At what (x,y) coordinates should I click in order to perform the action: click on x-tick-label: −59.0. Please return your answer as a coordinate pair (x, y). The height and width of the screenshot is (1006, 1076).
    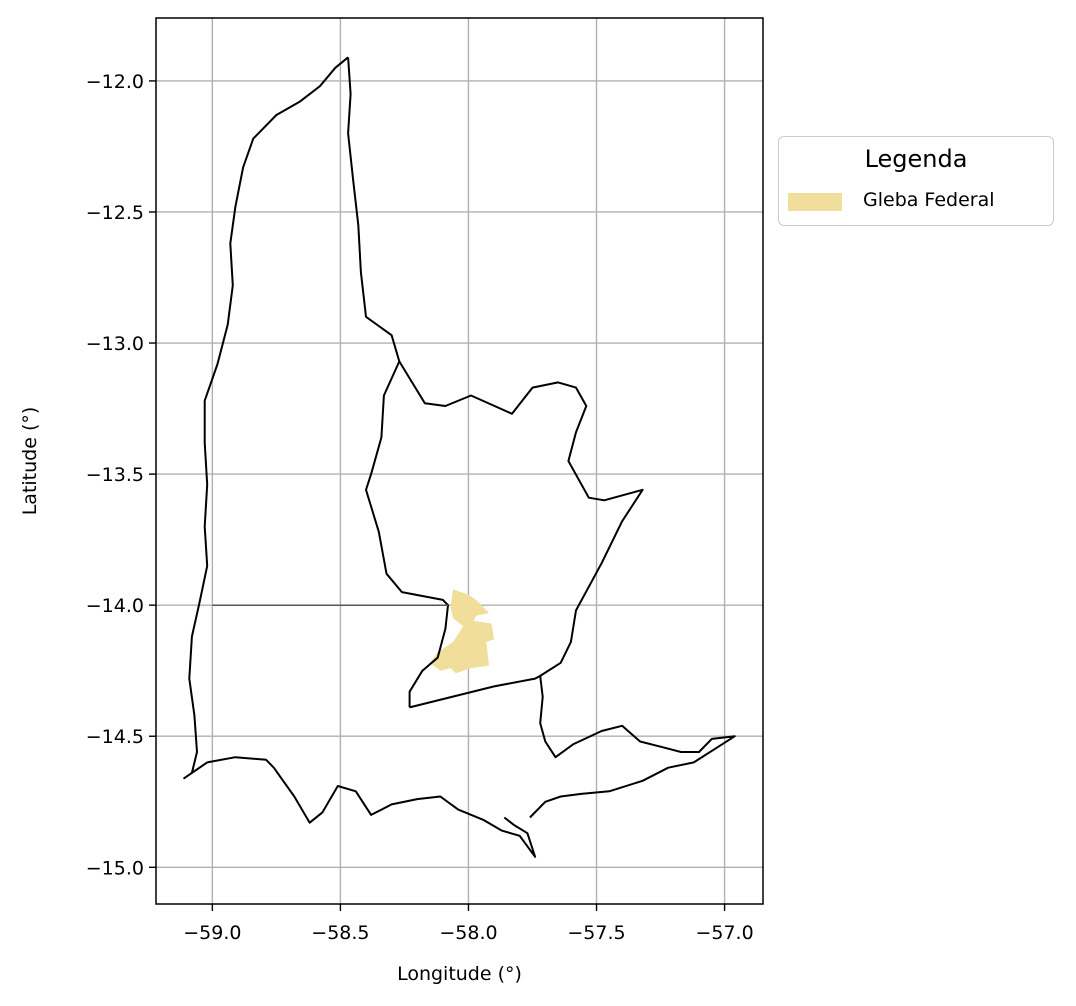
    Looking at the image, I should click on (212, 933).